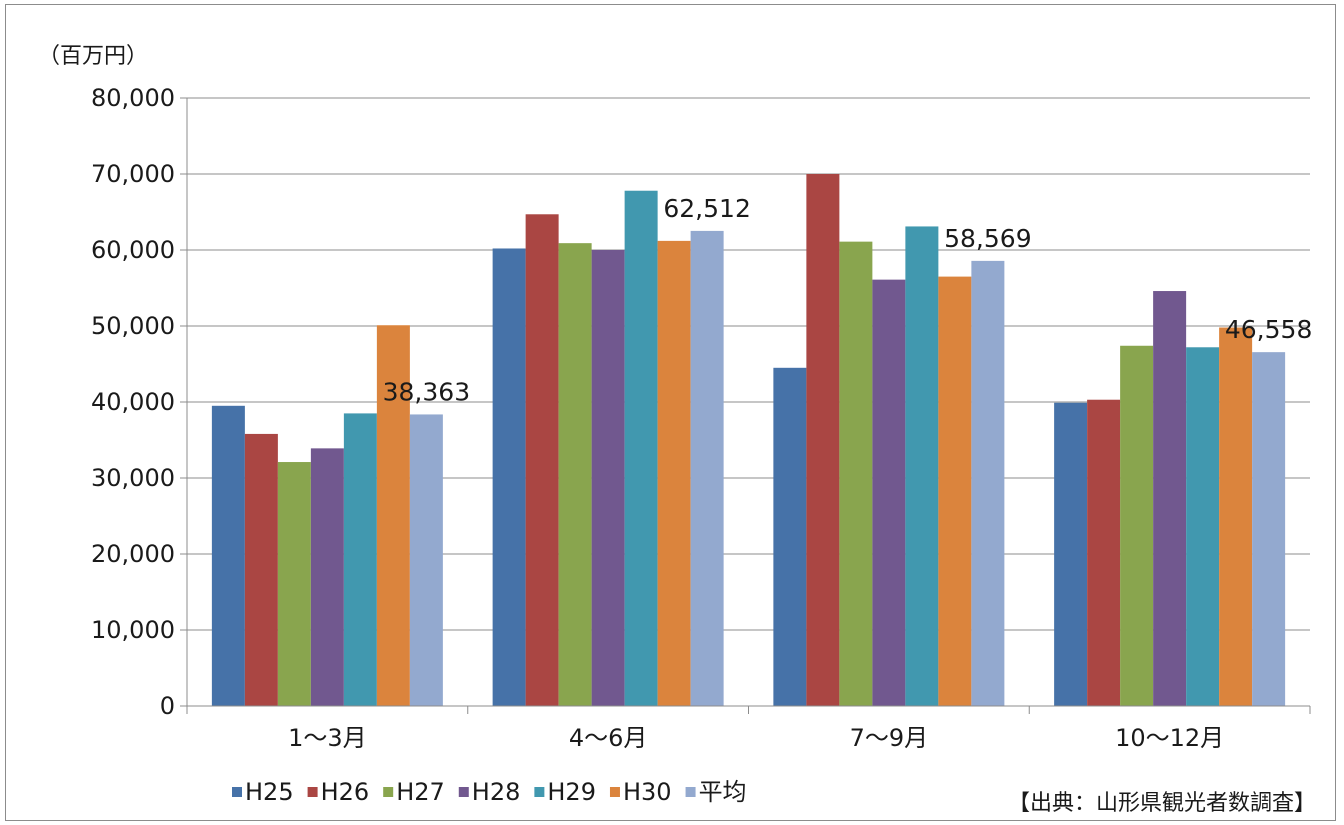 This screenshot has height=825, width=1344. I want to click on y-tick-label: 50,000, so click(133, 326).